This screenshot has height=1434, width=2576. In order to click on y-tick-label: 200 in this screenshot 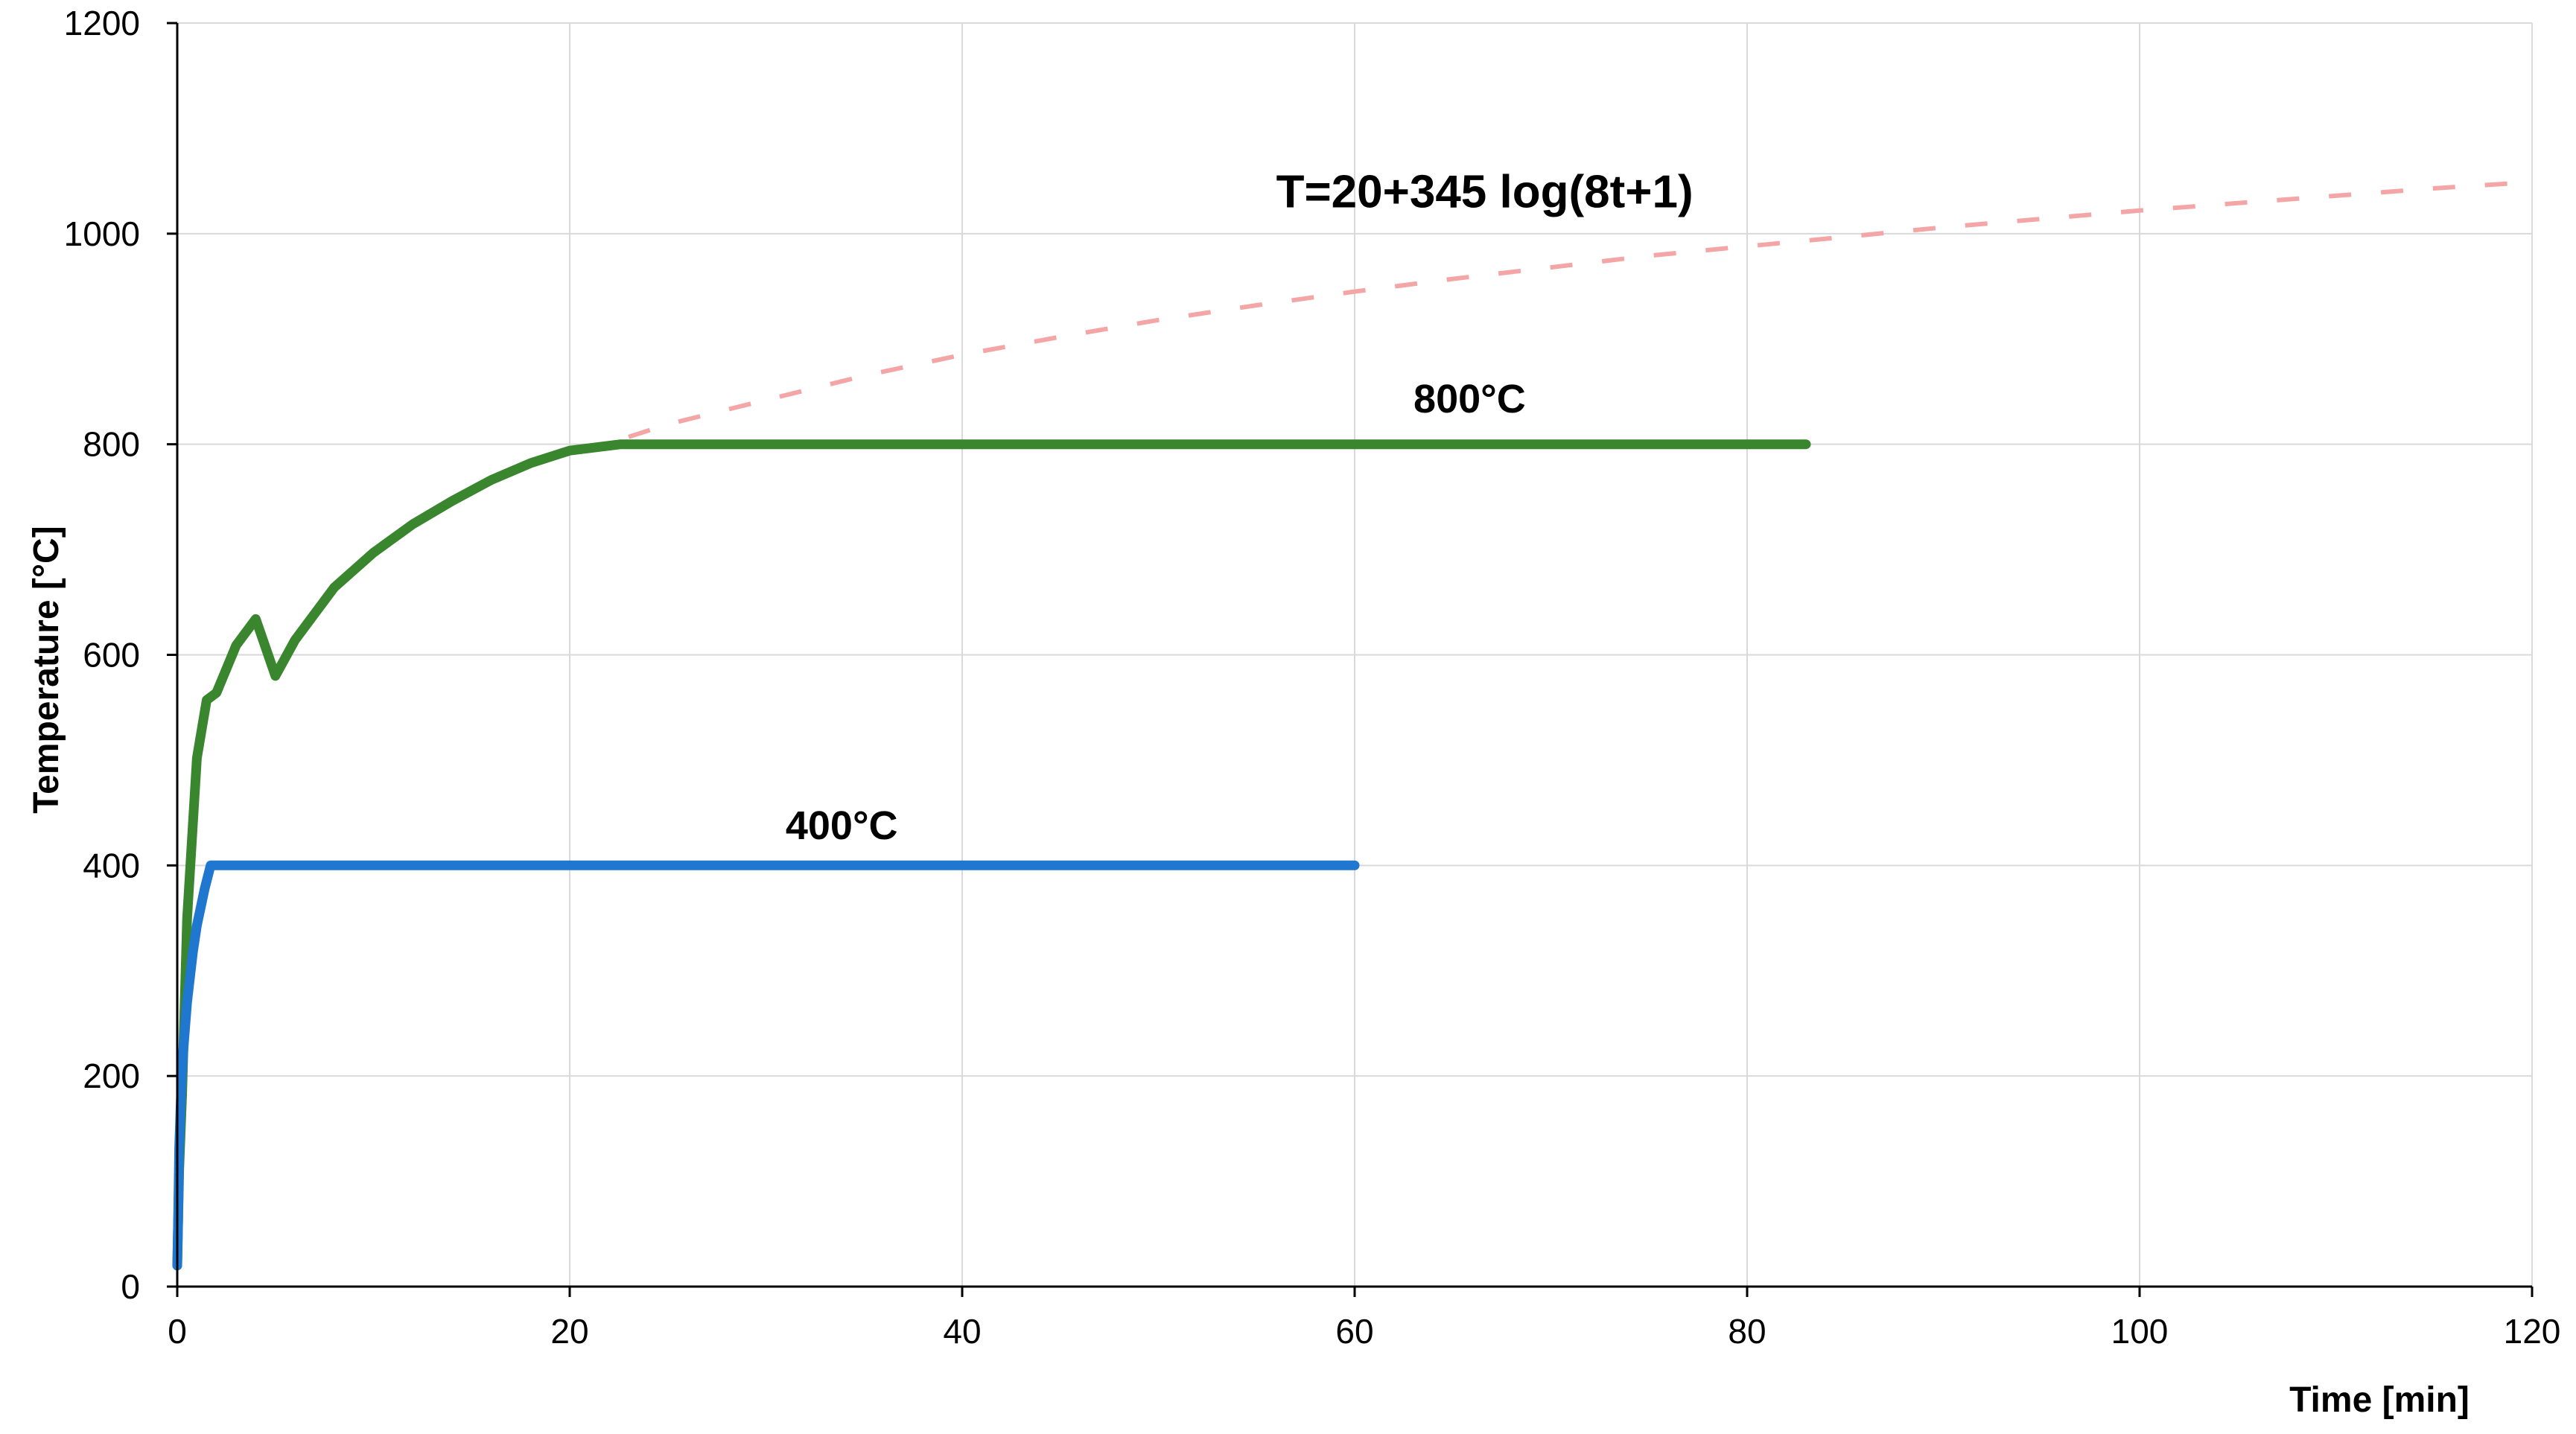, I will do `click(111, 1076)`.